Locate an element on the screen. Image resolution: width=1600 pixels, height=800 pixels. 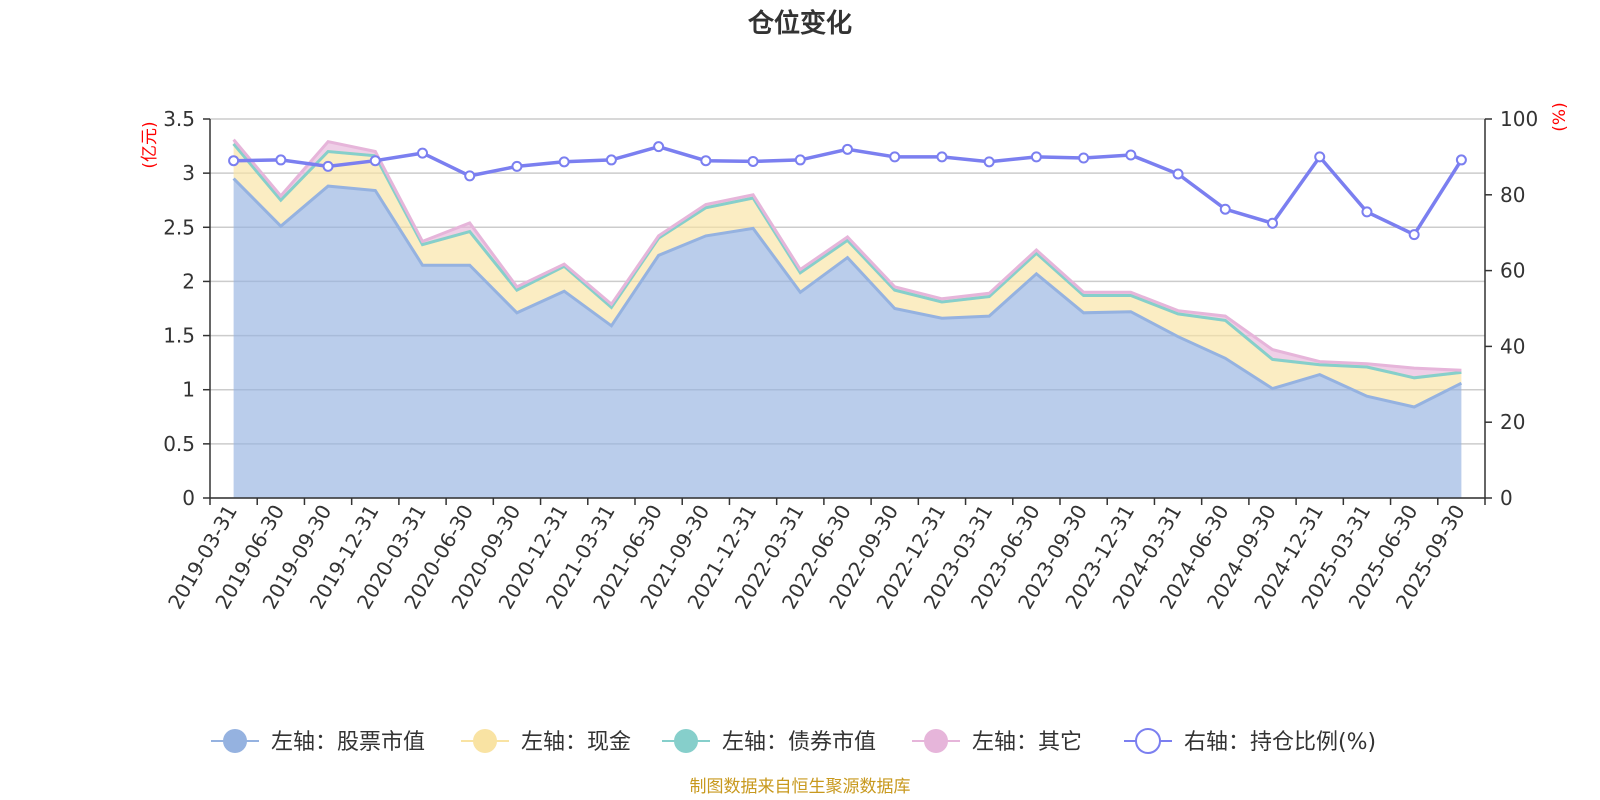
legend-item: 左轴：现金 is located at coordinates (546, 742).